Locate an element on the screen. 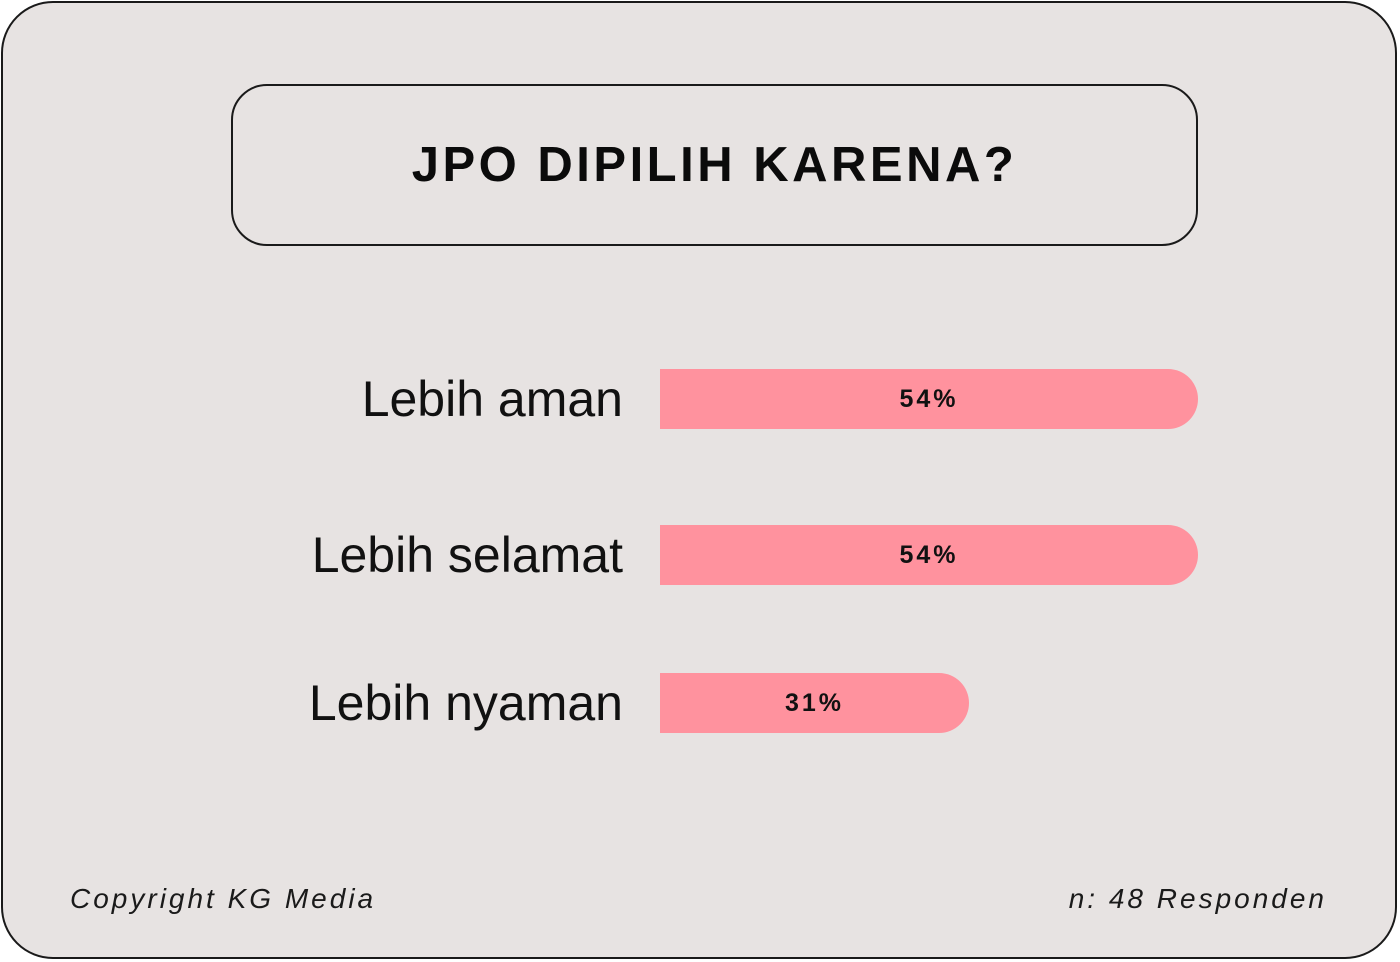 The height and width of the screenshot is (962, 1400). bar-value-label: 31% is located at coordinates (814, 702).